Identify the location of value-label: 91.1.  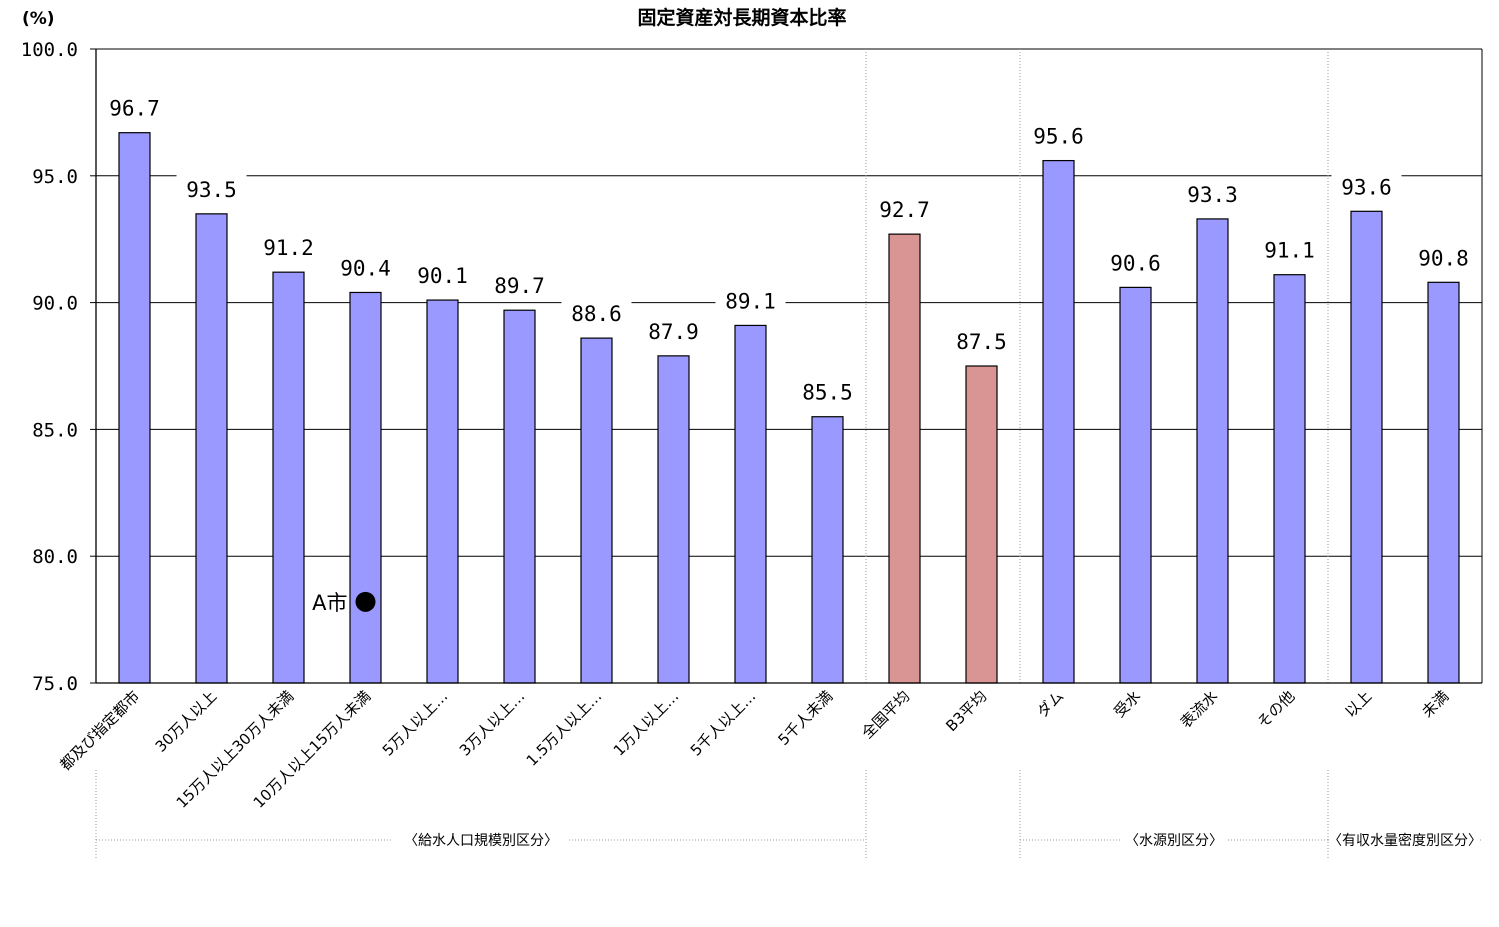
(1289, 251).